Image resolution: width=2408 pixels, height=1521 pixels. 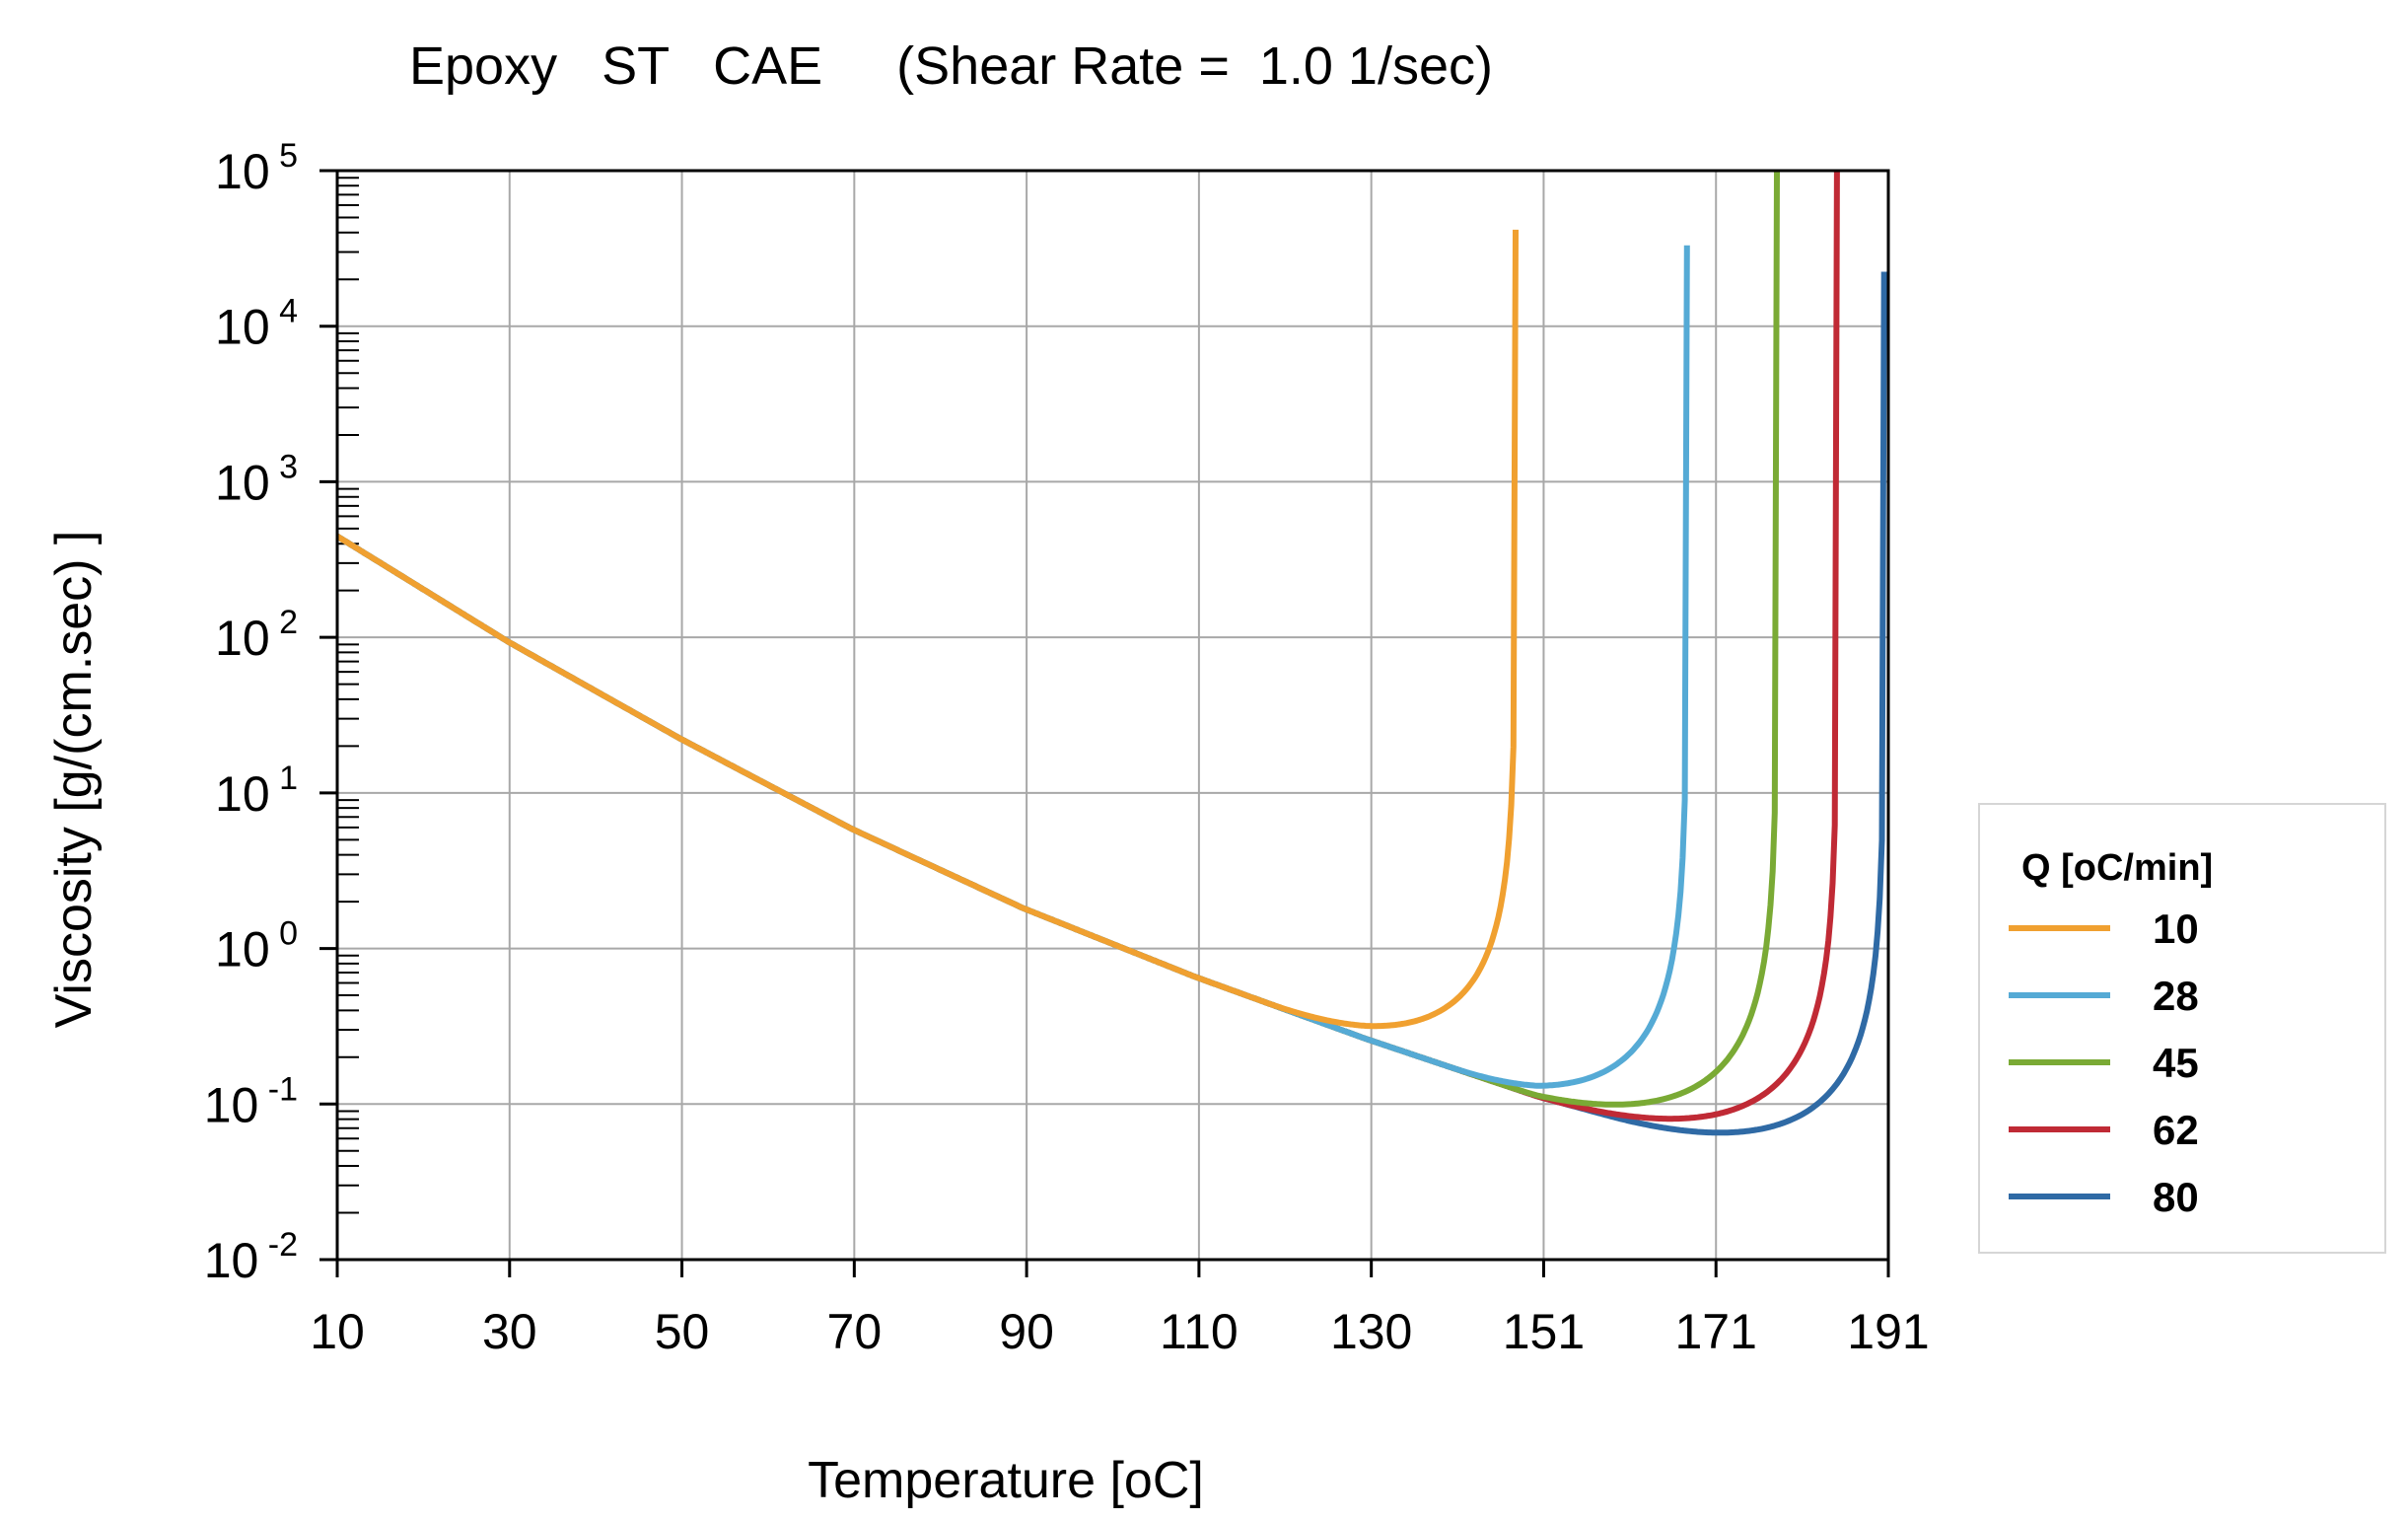 I want to click on x-tick-label: 90, so click(x=1026, y=1332).